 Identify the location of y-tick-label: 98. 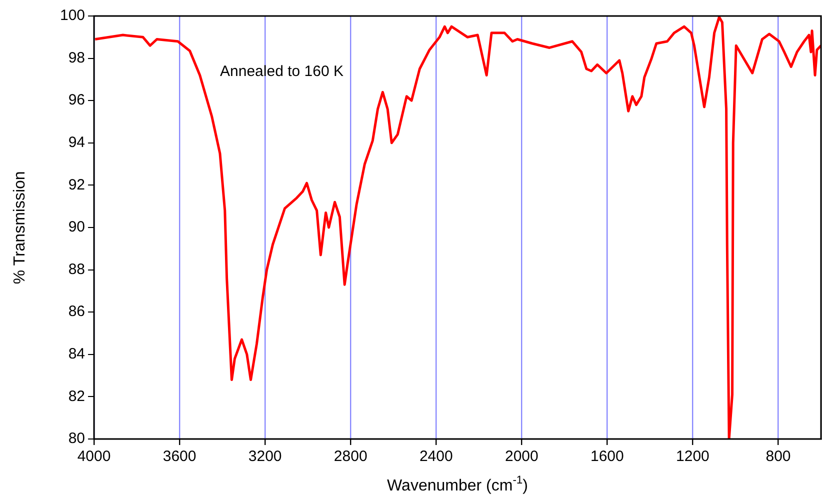
(77, 57).